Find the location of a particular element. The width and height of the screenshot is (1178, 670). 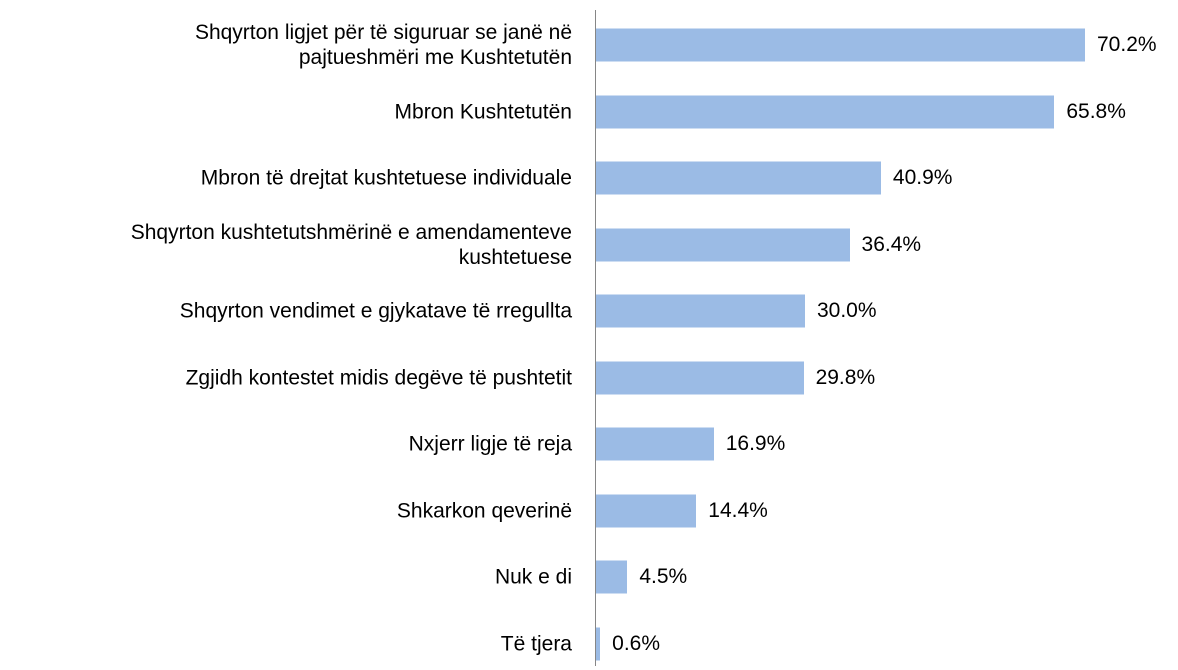

value-label: 30.0% is located at coordinates (846, 310).